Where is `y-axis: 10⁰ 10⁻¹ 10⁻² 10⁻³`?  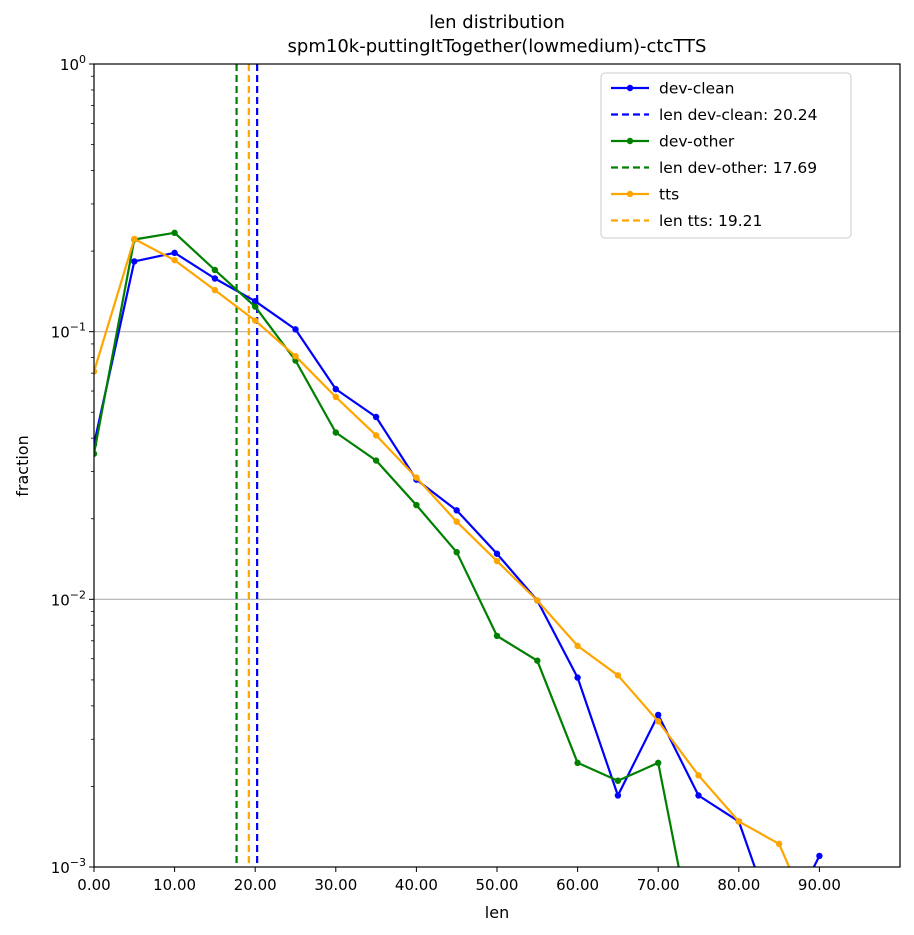 y-axis: 10⁰ 10⁻¹ 10⁻² 10⁻³ is located at coordinates (72, 465).